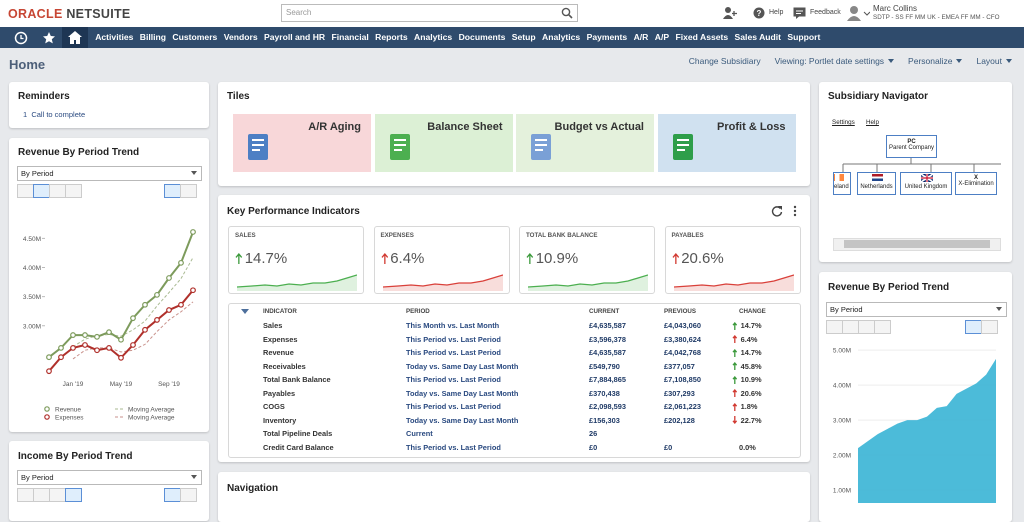 The width and height of the screenshot is (1024, 522). What do you see at coordinates (843, 122) in the screenshot?
I see `settings-link: Settings` at bounding box center [843, 122].